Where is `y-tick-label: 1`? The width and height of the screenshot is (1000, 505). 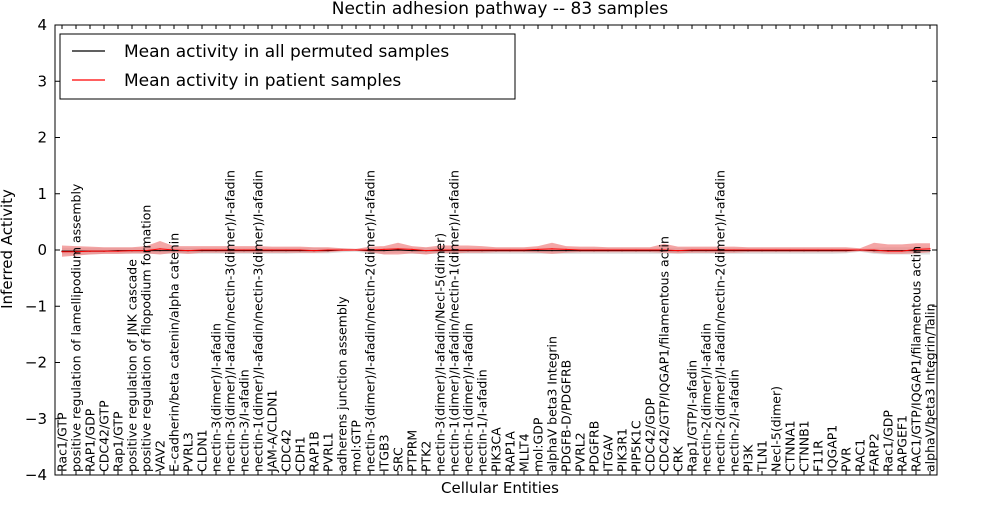 y-tick-label: 1 is located at coordinates (42, 194).